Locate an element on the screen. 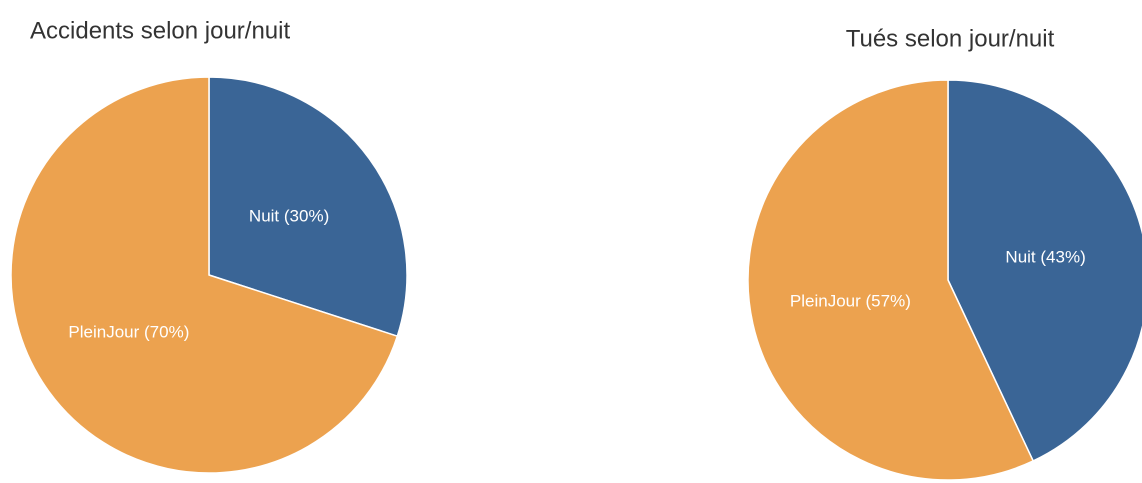 The image size is (1142, 483). slice-label: Nuit (43%) is located at coordinates (1045, 257).